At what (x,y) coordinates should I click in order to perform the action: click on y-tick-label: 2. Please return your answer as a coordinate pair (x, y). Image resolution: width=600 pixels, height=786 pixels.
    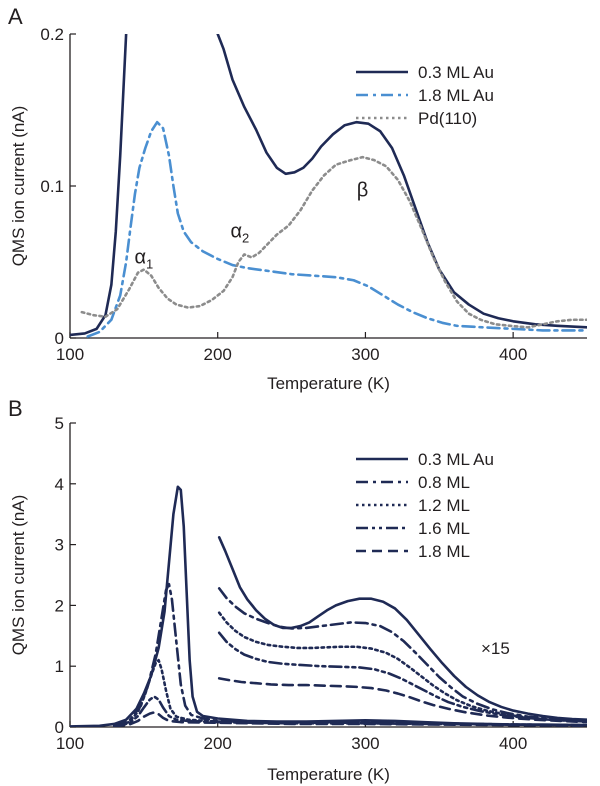
    Looking at the image, I should click on (59, 605).